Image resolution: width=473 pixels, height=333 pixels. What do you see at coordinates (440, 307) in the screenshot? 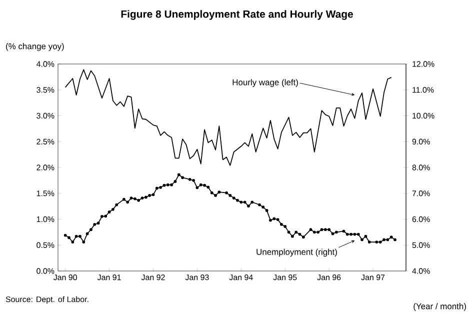
I see `x-axis-title: (Year / month)` at bounding box center [440, 307].